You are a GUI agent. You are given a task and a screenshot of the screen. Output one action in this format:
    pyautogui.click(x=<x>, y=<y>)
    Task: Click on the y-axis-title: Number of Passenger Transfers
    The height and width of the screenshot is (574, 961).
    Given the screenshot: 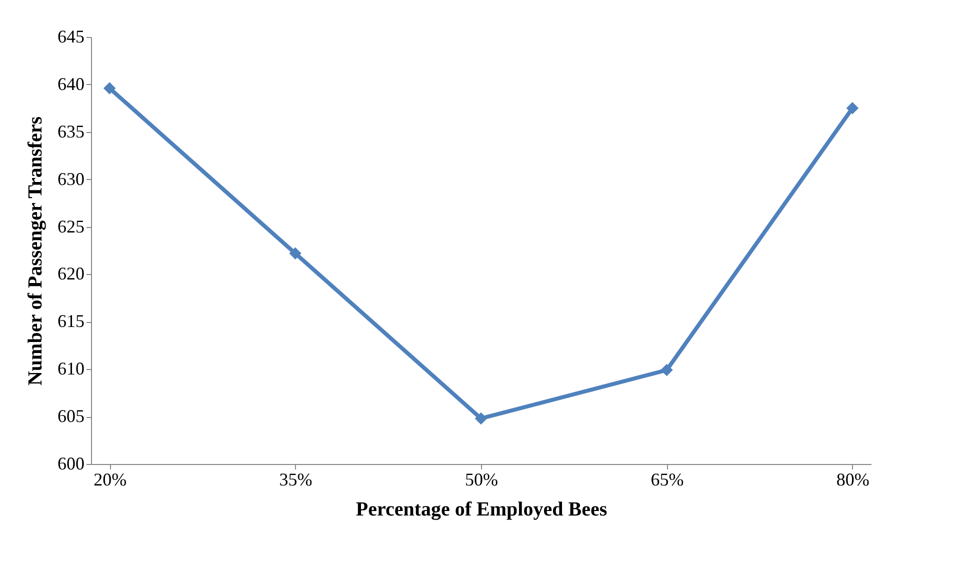 What is the action you would take?
    pyautogui.click(x=35, y=251)
    